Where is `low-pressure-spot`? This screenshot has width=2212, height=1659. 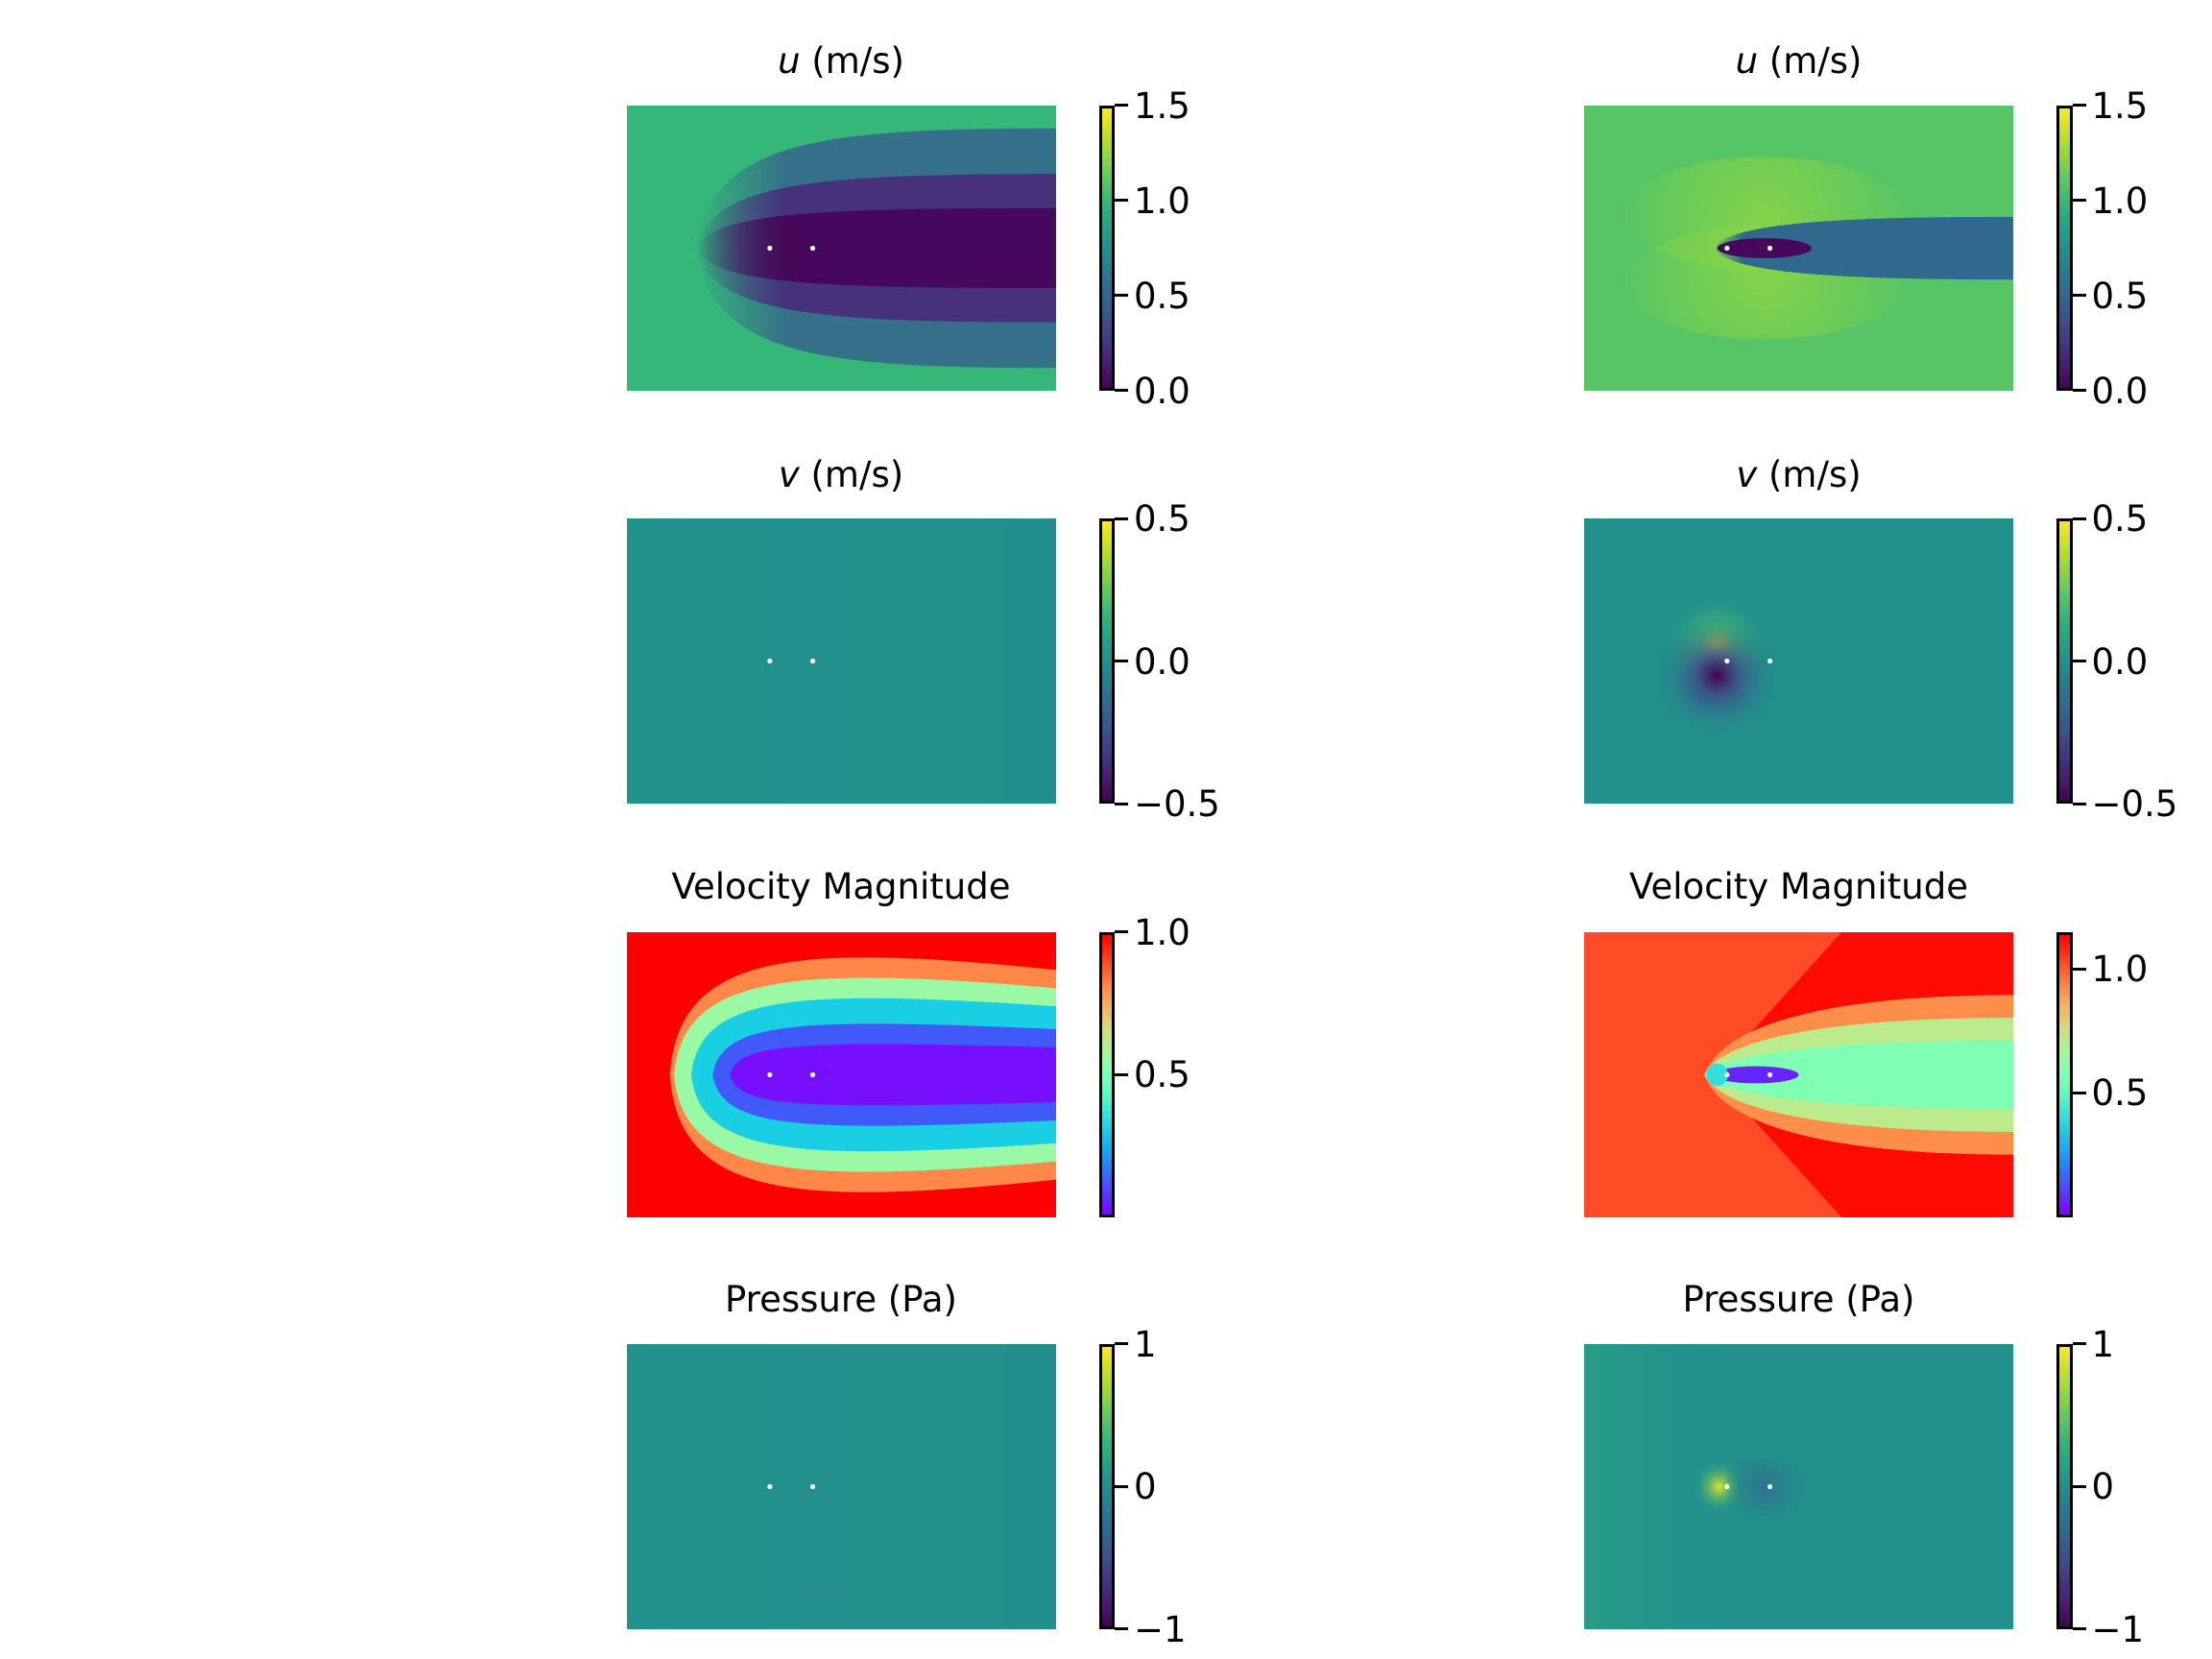
low-pressure-spot is located at coordinates (1765, 1486).